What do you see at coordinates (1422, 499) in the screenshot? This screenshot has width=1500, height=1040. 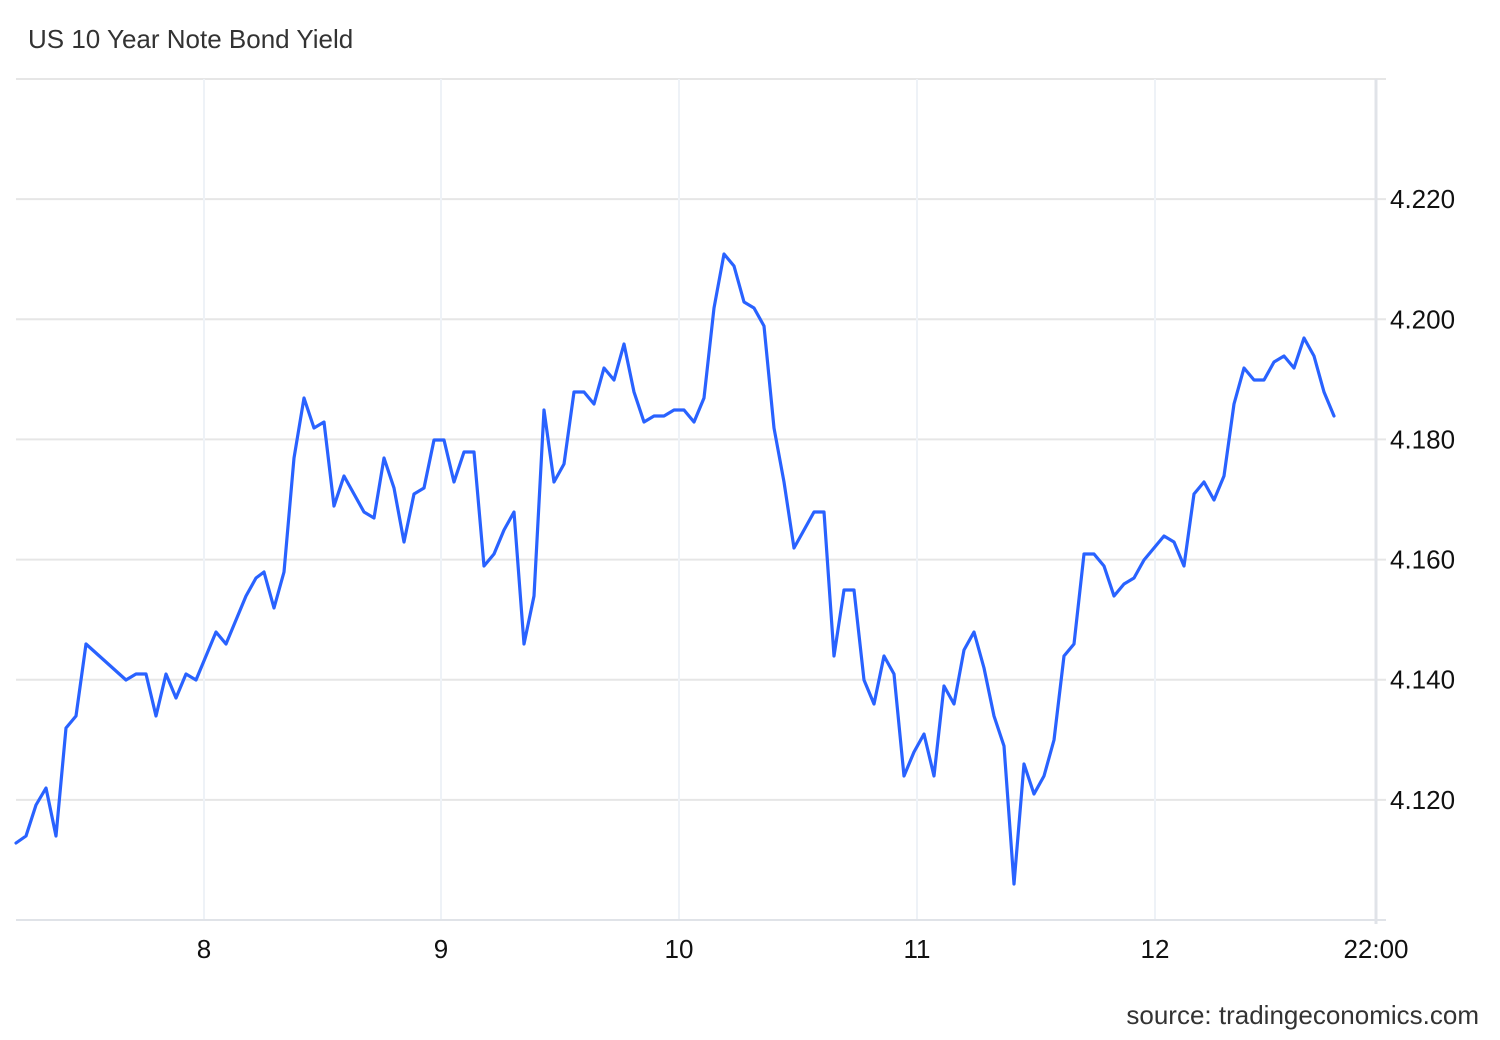 I see `y-axis-ticks: 4.220 4.200 4.180 4.160 4.140 4.120` at bounding box center [1422, 499].